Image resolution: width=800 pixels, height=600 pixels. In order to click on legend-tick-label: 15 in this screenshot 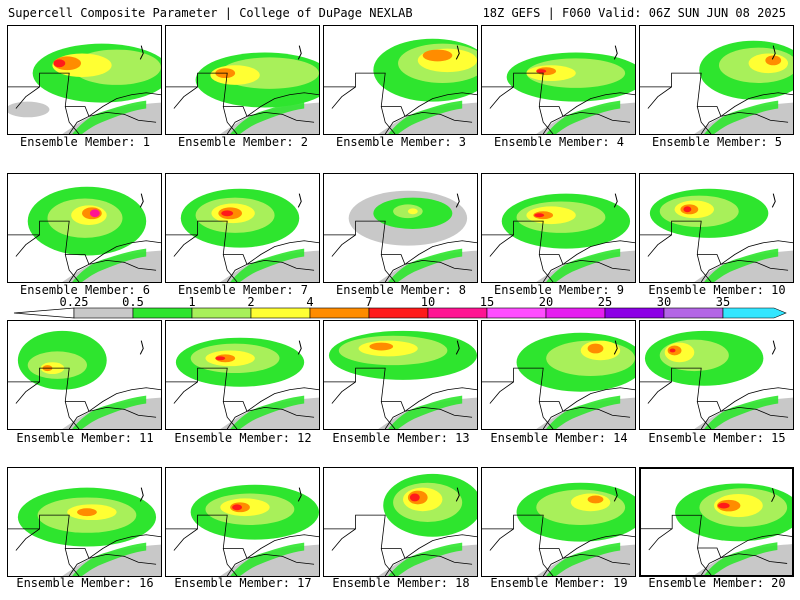, I will do `click(487, 302)`.